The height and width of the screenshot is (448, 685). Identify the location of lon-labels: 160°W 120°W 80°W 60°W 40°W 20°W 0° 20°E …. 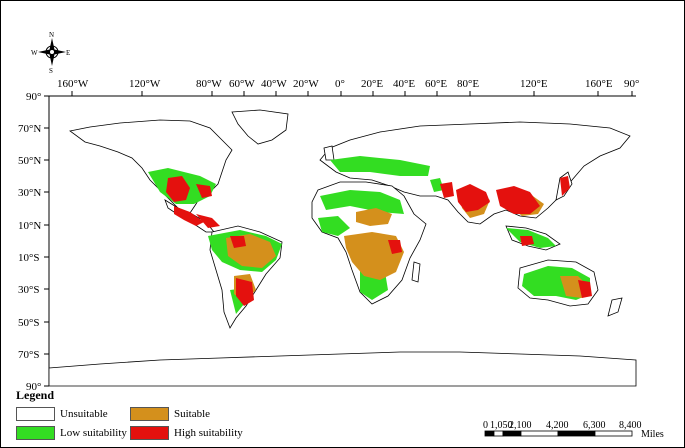
(348, 84).